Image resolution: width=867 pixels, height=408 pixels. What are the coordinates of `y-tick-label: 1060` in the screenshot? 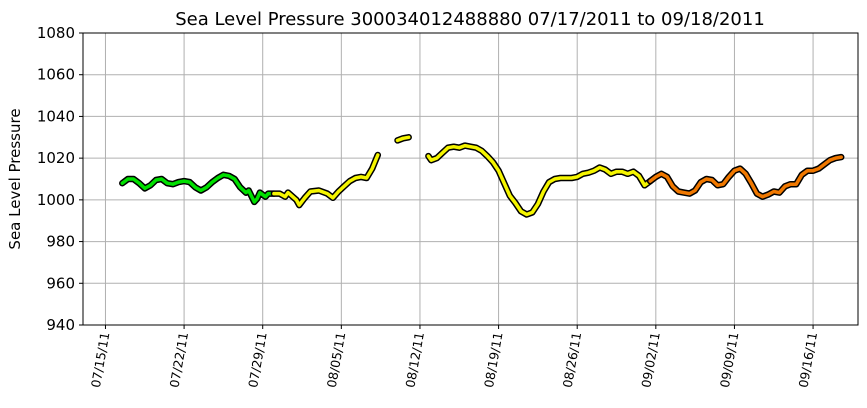 It's located at (56, 75).